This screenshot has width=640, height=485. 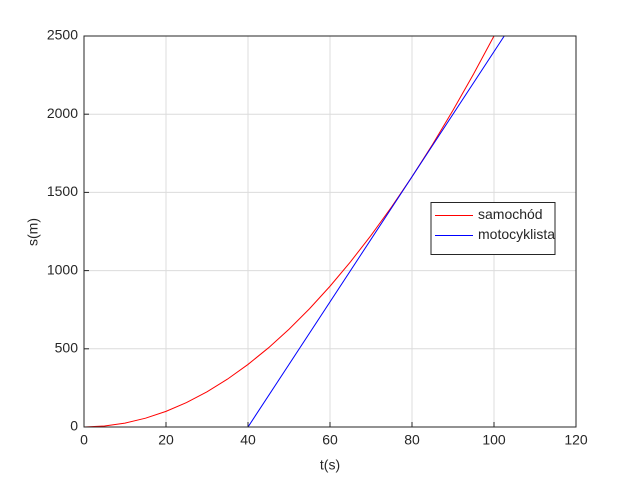 I want to click on x-tick-label: 20, so click(x=166, y=440).